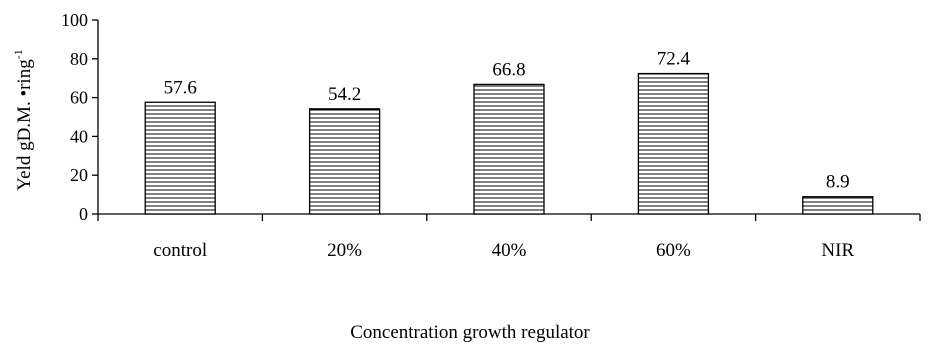 The width and height of the screenshot is (937, 344). I want to click on y-axis-title-main: Yeld gD.M. •ring, so click(24, 125).